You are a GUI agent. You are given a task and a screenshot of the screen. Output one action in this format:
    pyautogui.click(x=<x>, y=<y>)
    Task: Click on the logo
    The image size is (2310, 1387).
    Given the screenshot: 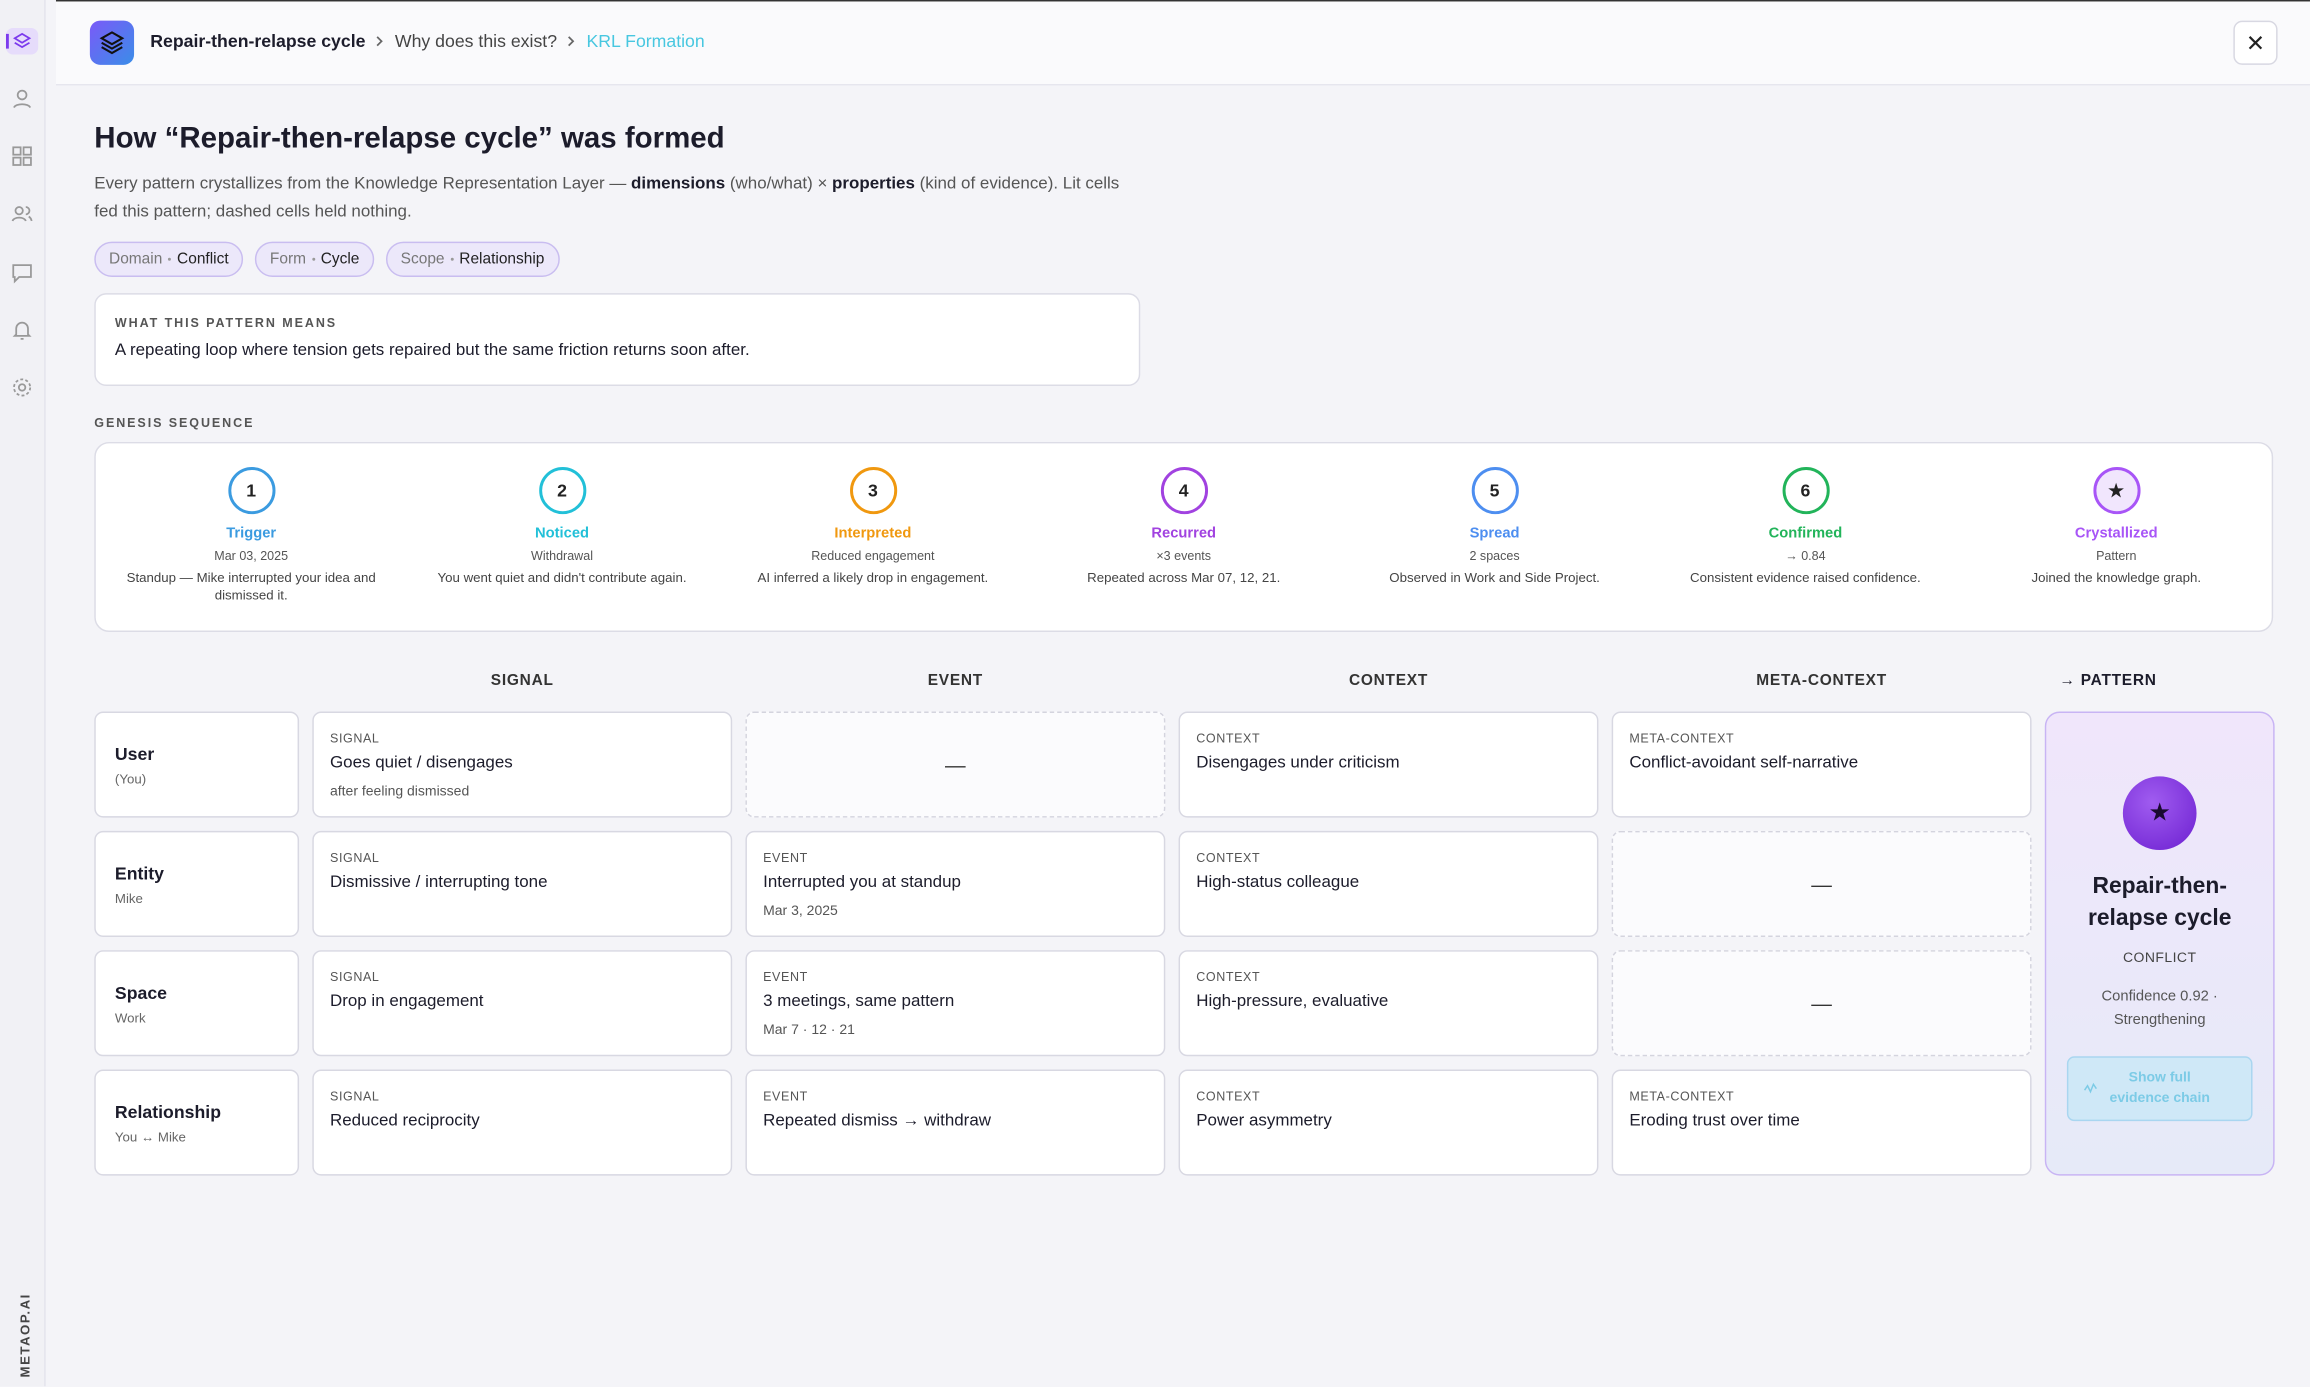 What is the action you would take?
    pyautogui.click(x=112, y=42)
    